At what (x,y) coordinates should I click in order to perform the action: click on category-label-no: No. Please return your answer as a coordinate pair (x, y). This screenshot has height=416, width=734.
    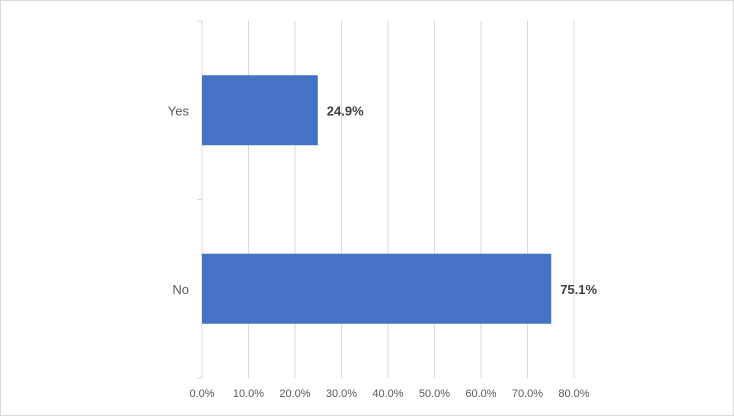
    Looking at the image, I should click on (180, 289).